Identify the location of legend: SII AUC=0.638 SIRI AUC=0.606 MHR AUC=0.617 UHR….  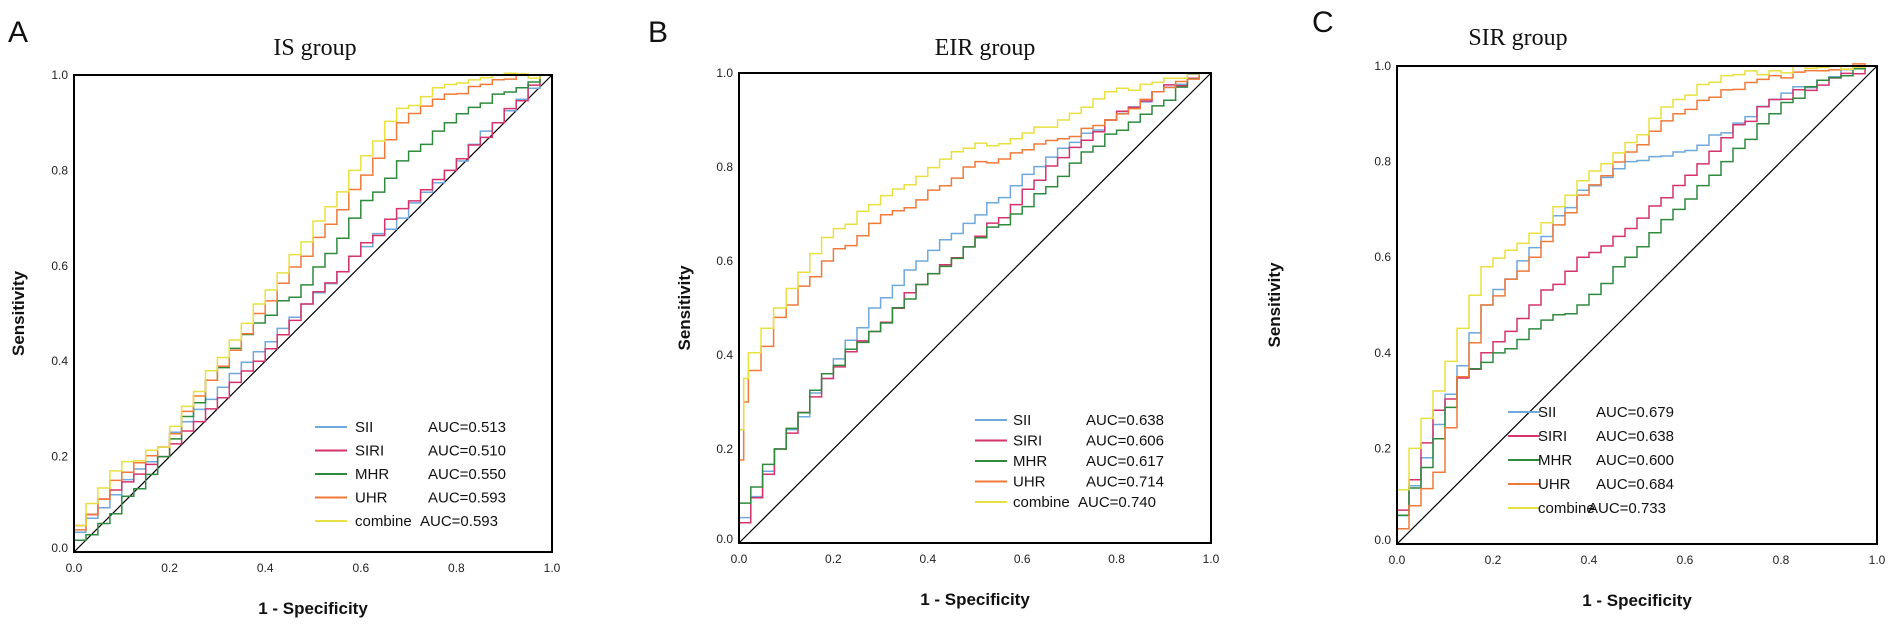
(1069, 461).